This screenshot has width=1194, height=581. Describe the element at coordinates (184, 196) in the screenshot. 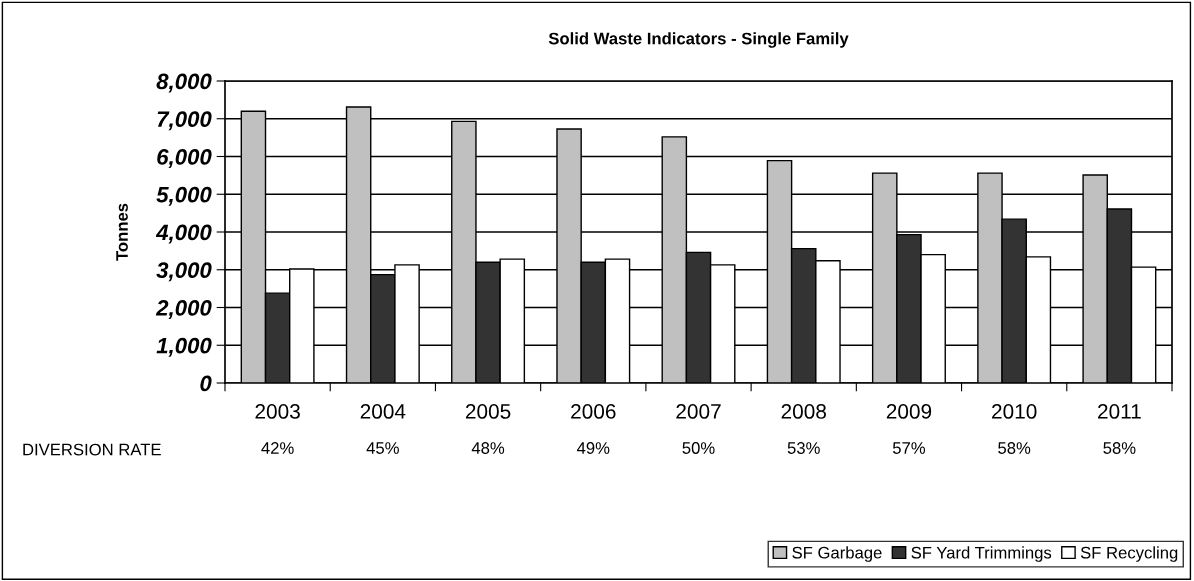

I see `y-tick-label: 5,000` at that location.